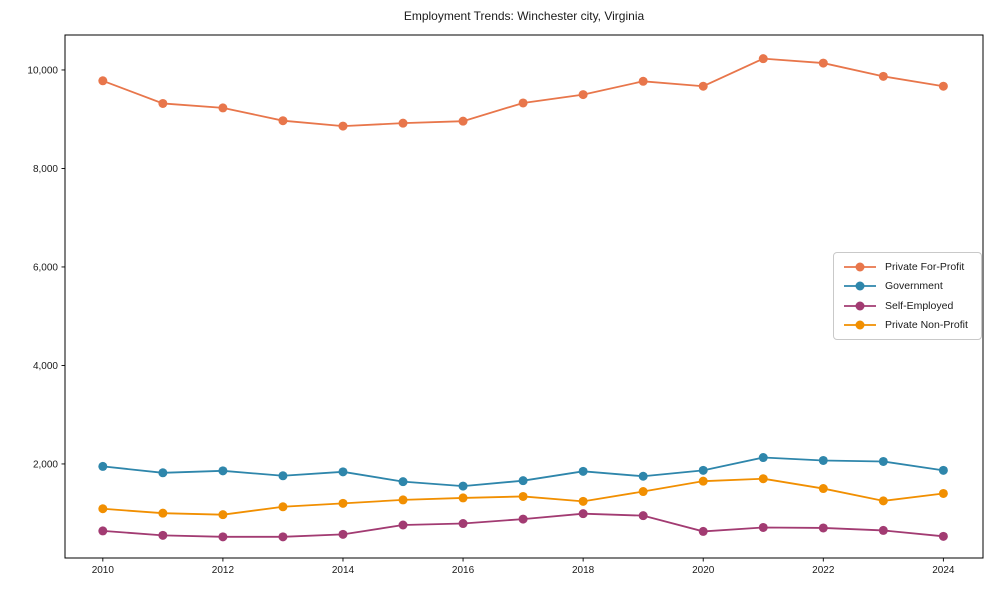 The width and height of the screenshot is (1000, 600). What do you see at coordinates (919, 305) in the screenshot?
I see `legend-label-self-employed: Self-Employed` at bounding box center [919, 305].